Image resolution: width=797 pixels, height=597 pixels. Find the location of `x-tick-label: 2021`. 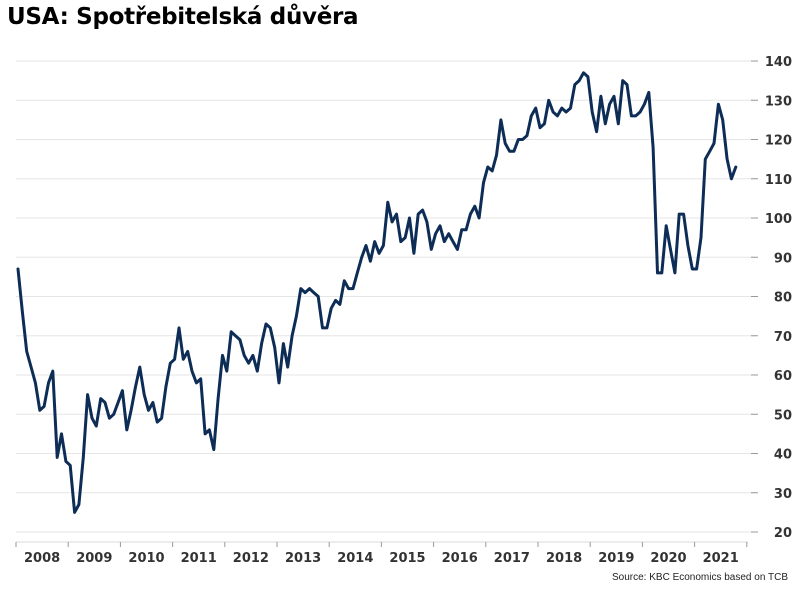

x-tick-label: 2021 is located at coordinates (721, 558).